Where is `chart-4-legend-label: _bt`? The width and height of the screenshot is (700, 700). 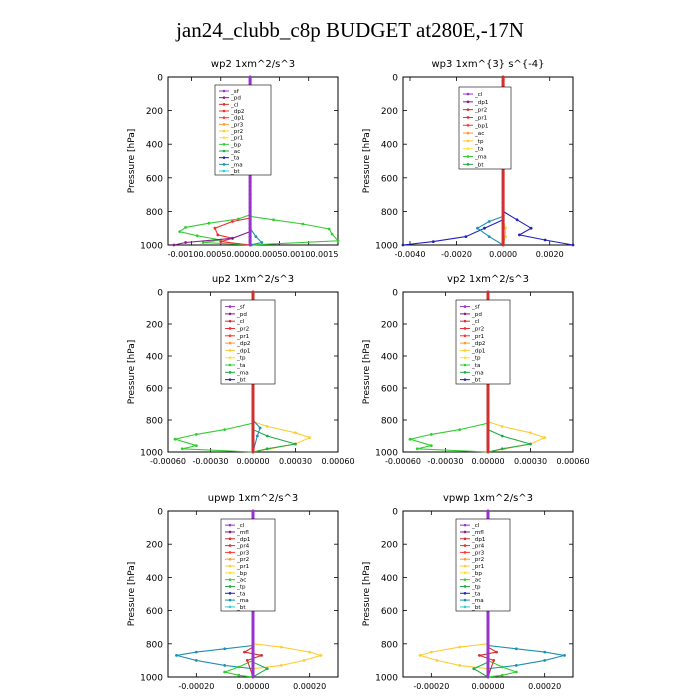
chart-4-legend-label: _bt is located at coordinates (476, 381).